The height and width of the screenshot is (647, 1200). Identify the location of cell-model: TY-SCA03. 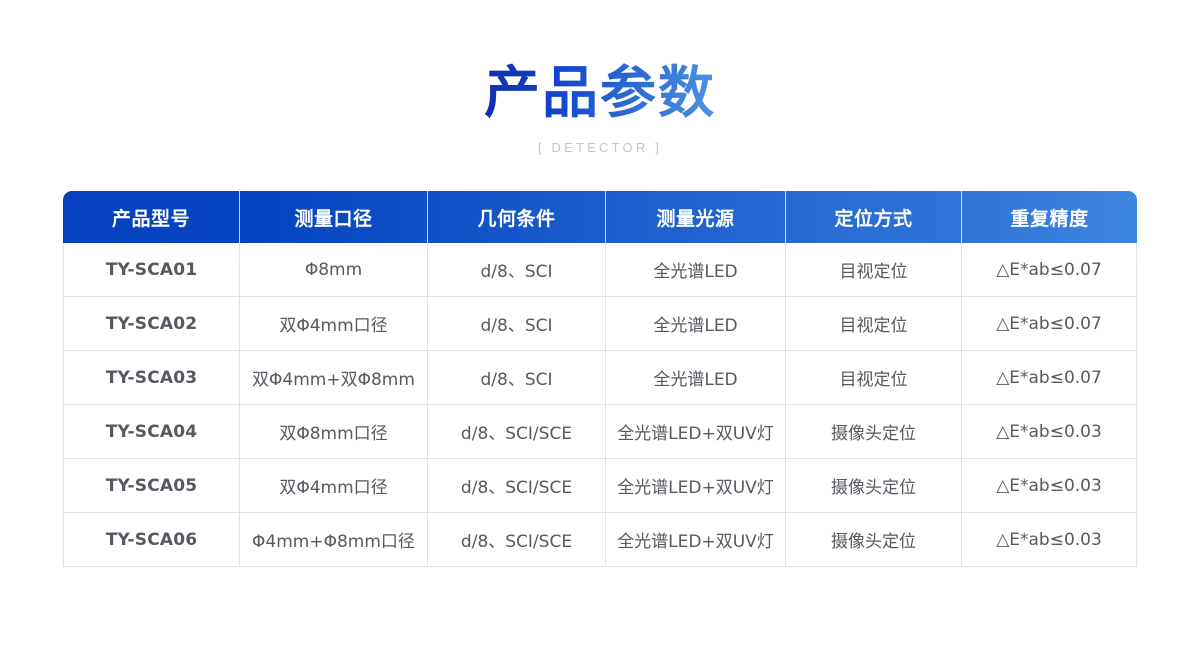
(151, 378).